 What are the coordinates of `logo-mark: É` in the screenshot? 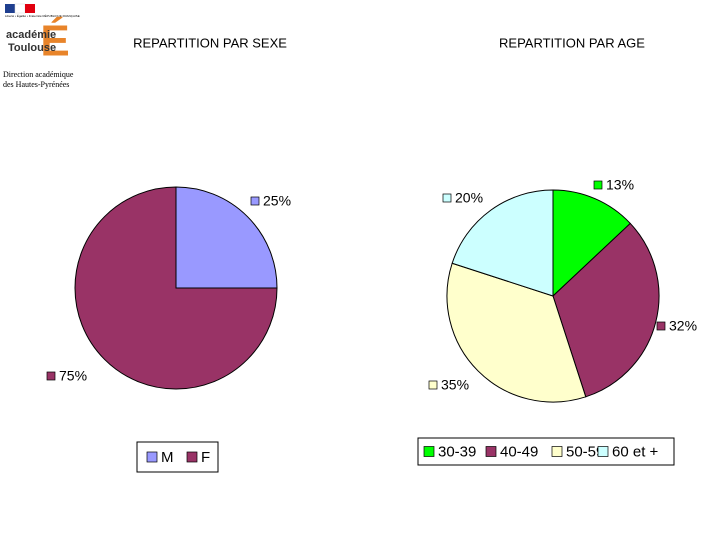 It's located at (54, 41).